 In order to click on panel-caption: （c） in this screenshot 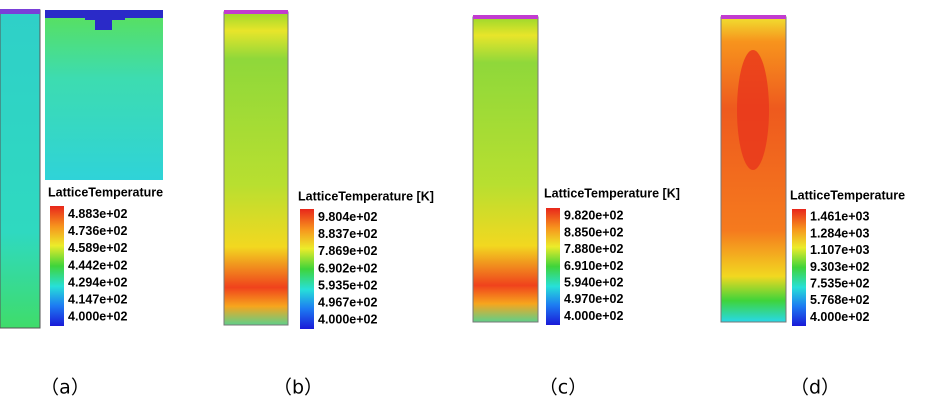, I will do `click(563, 388)`.